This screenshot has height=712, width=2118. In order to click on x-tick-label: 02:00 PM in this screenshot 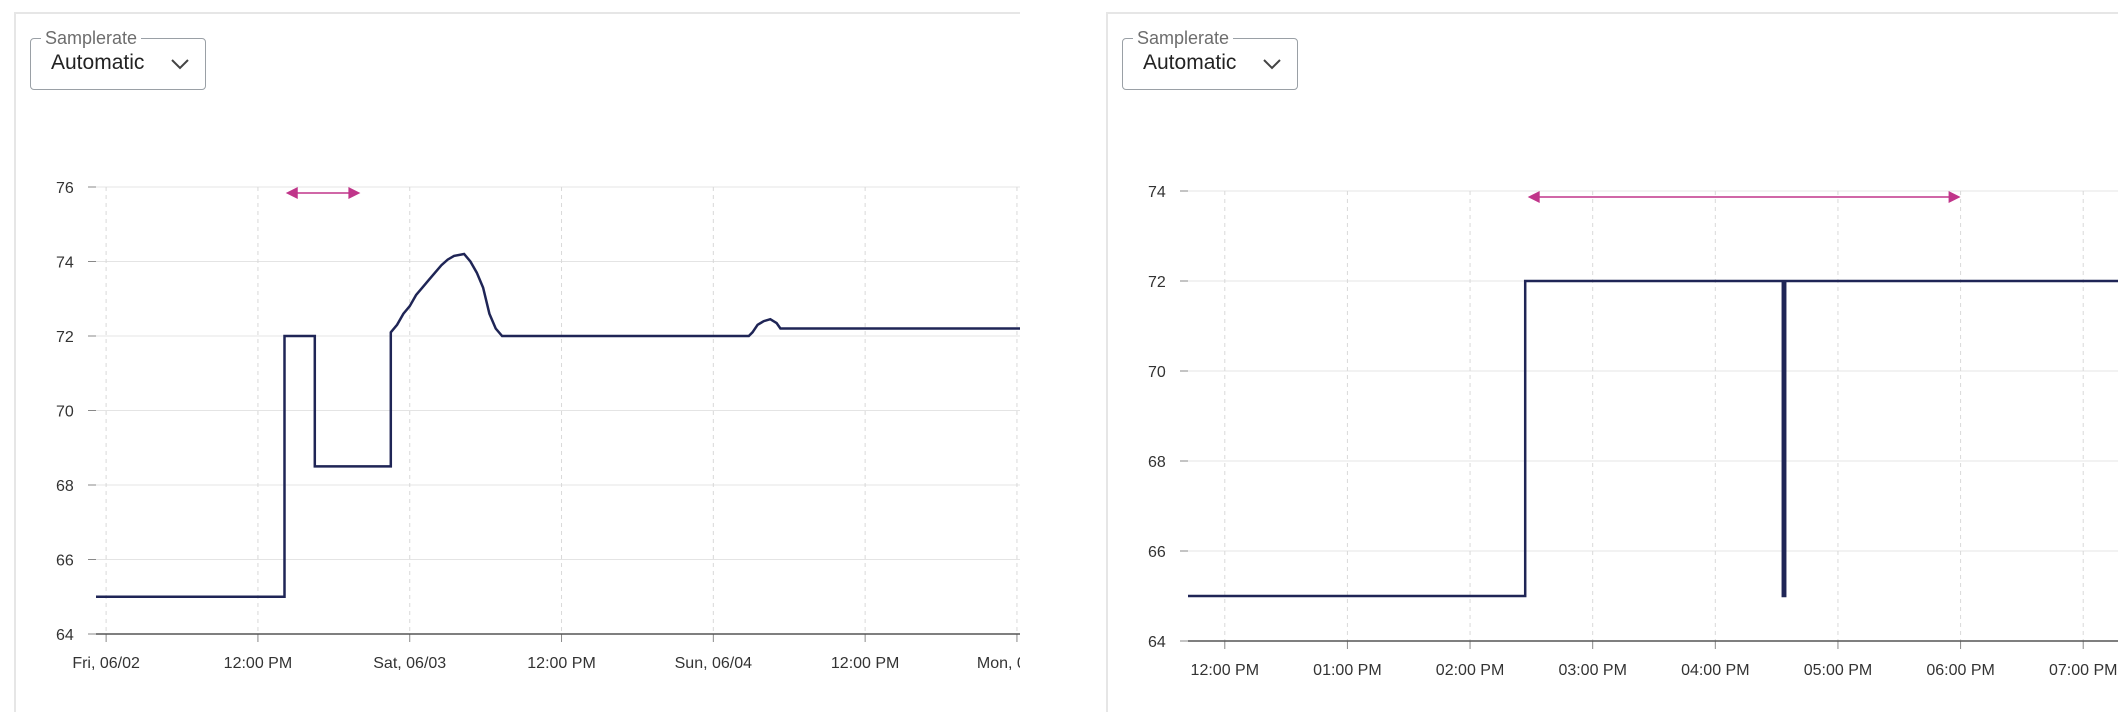, I will do `click(1470, 670)`.